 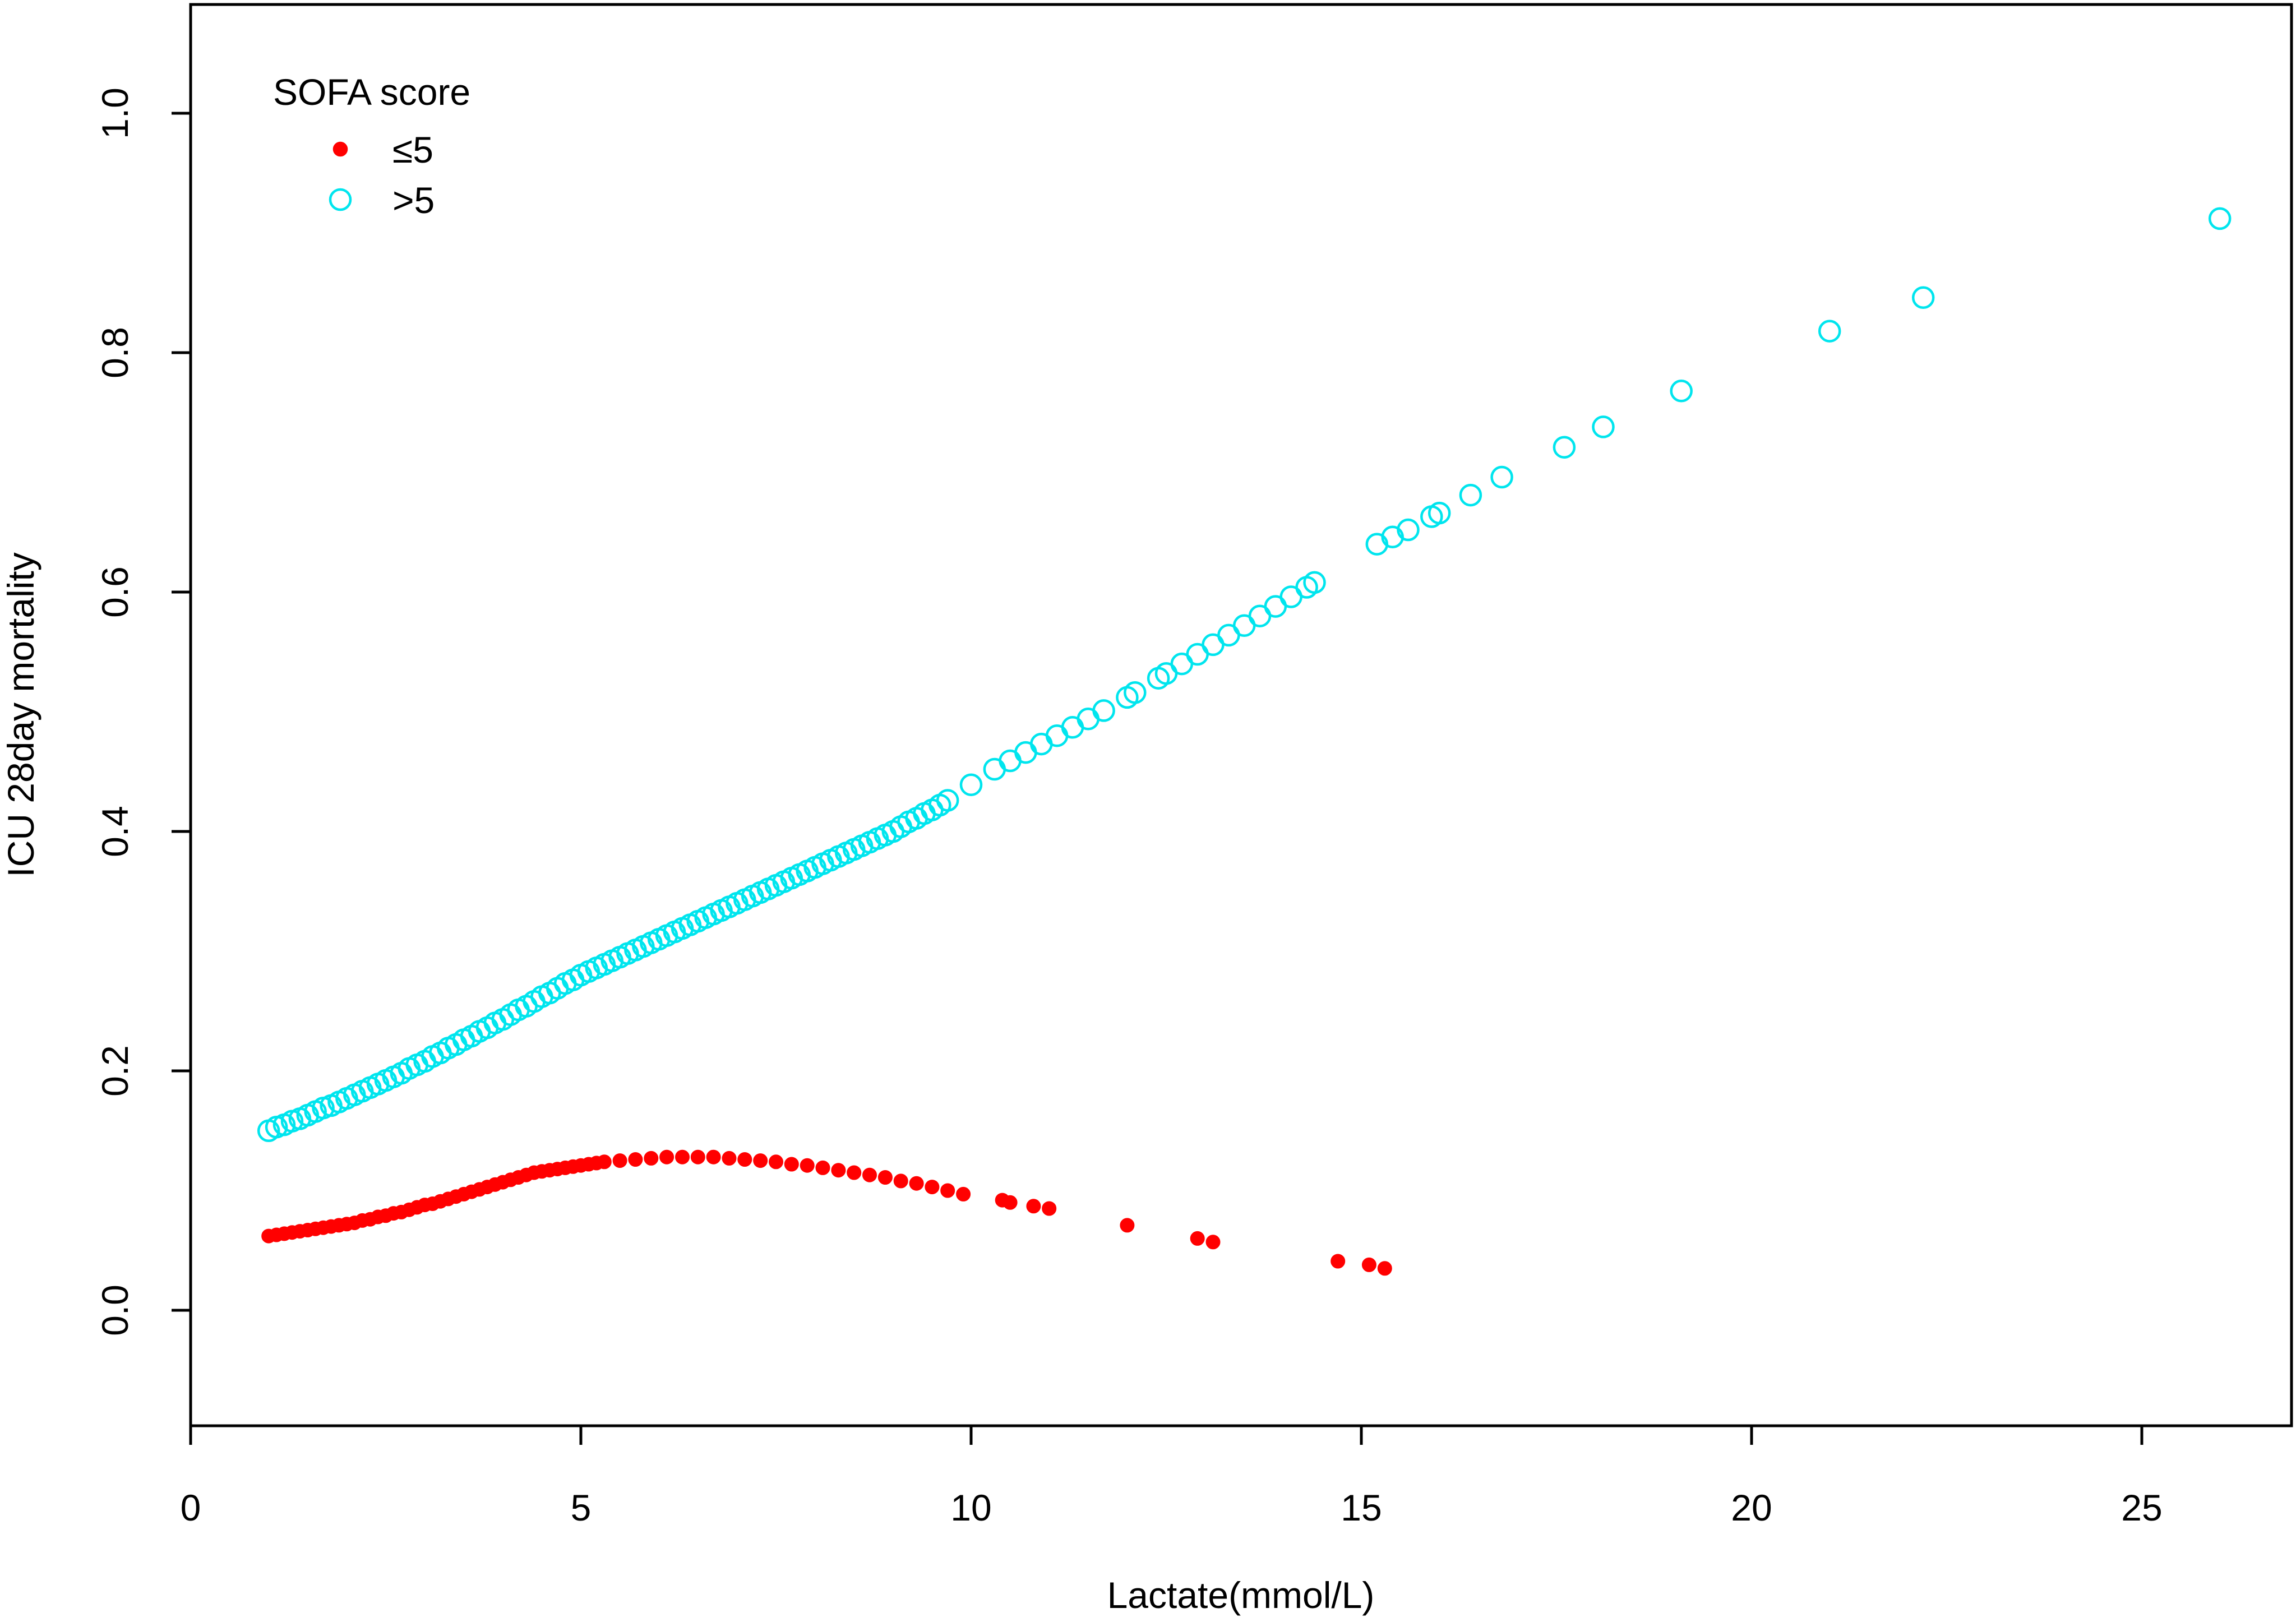 I want to click on legend-entries: ≤5>5, so click(x=382, y=175).